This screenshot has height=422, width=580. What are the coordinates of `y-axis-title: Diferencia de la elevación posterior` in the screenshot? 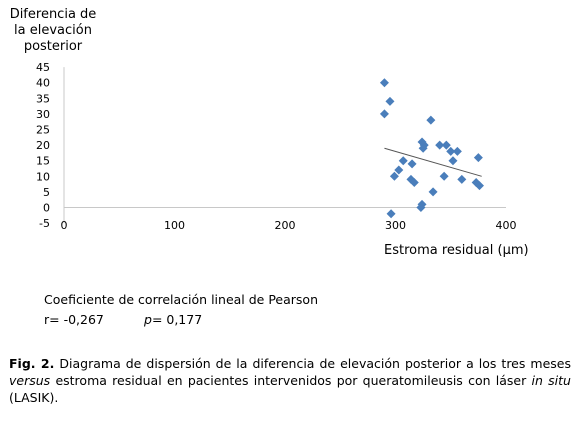 It's located at (53, 31).